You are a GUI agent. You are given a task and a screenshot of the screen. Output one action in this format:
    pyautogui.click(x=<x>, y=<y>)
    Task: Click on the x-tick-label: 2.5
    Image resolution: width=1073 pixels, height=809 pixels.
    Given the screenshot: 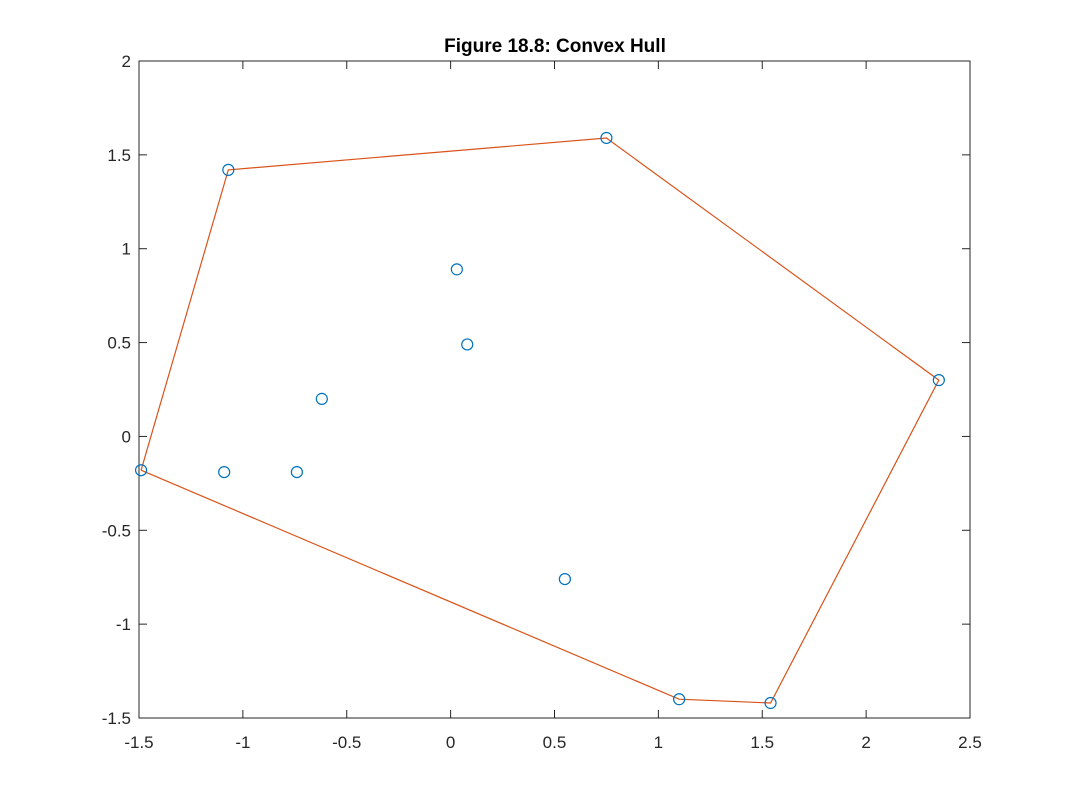 What is the action you would take?
    pyautogui.click(x=970, y=742)
    